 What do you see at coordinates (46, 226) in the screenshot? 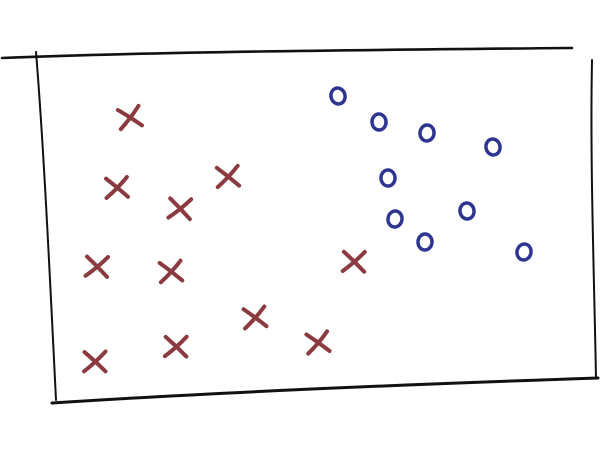
I see `frame-left-edge` at bounding box center [46, 226].